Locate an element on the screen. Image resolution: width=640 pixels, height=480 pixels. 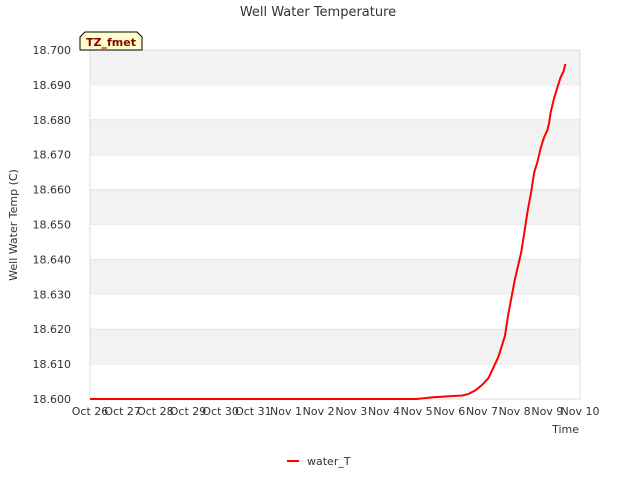
y-tick-label: 18.650 is located at coordinates (52, 225).